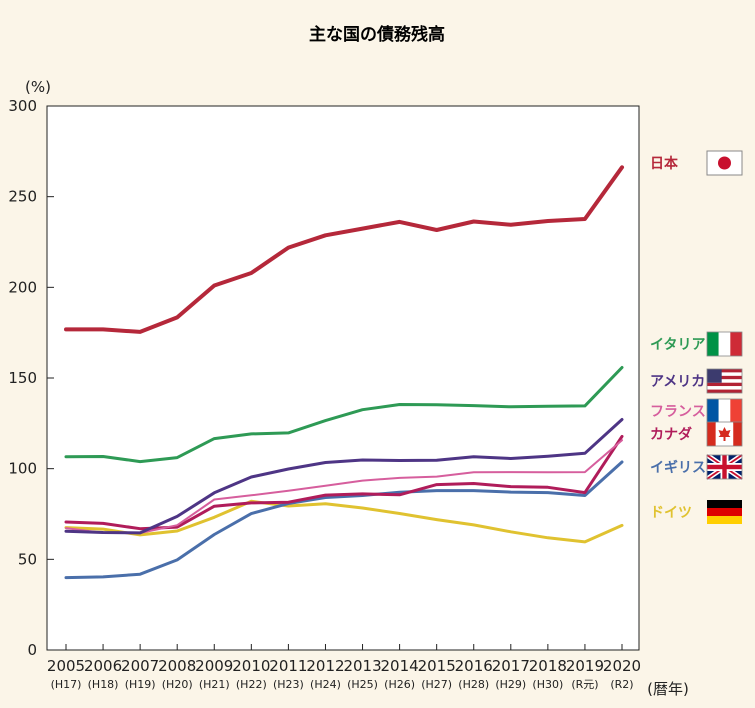  I want to click on y-tick-label: 0, so click(32, 650).